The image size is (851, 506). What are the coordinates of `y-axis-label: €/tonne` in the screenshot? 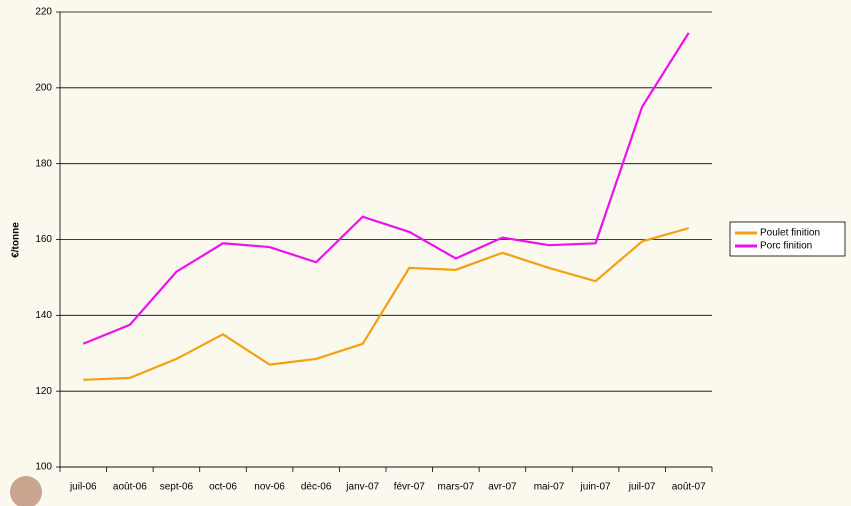 It's located at (16, 240).